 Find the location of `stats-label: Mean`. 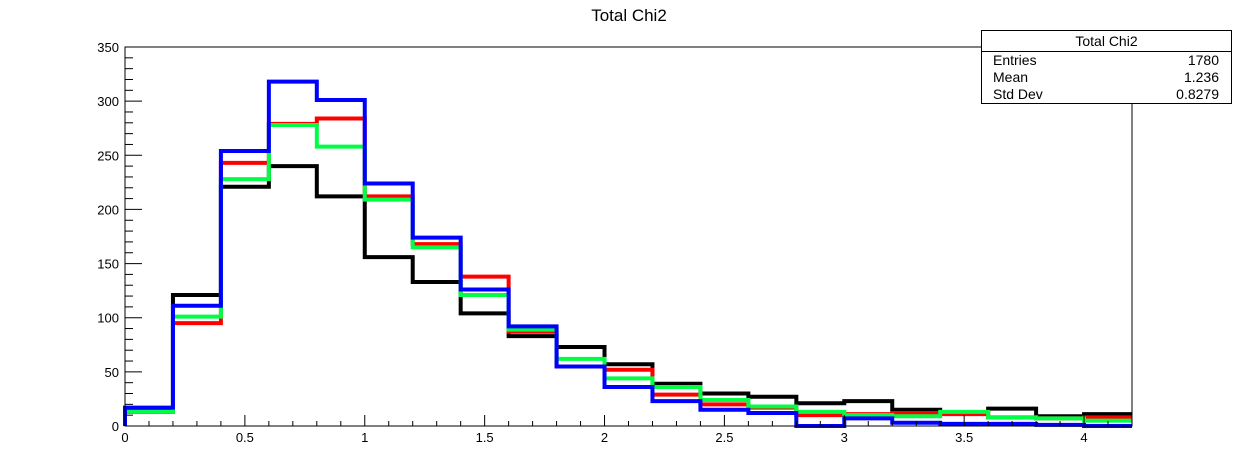

stats-label: Mean is located at coordinates (1011, 77).